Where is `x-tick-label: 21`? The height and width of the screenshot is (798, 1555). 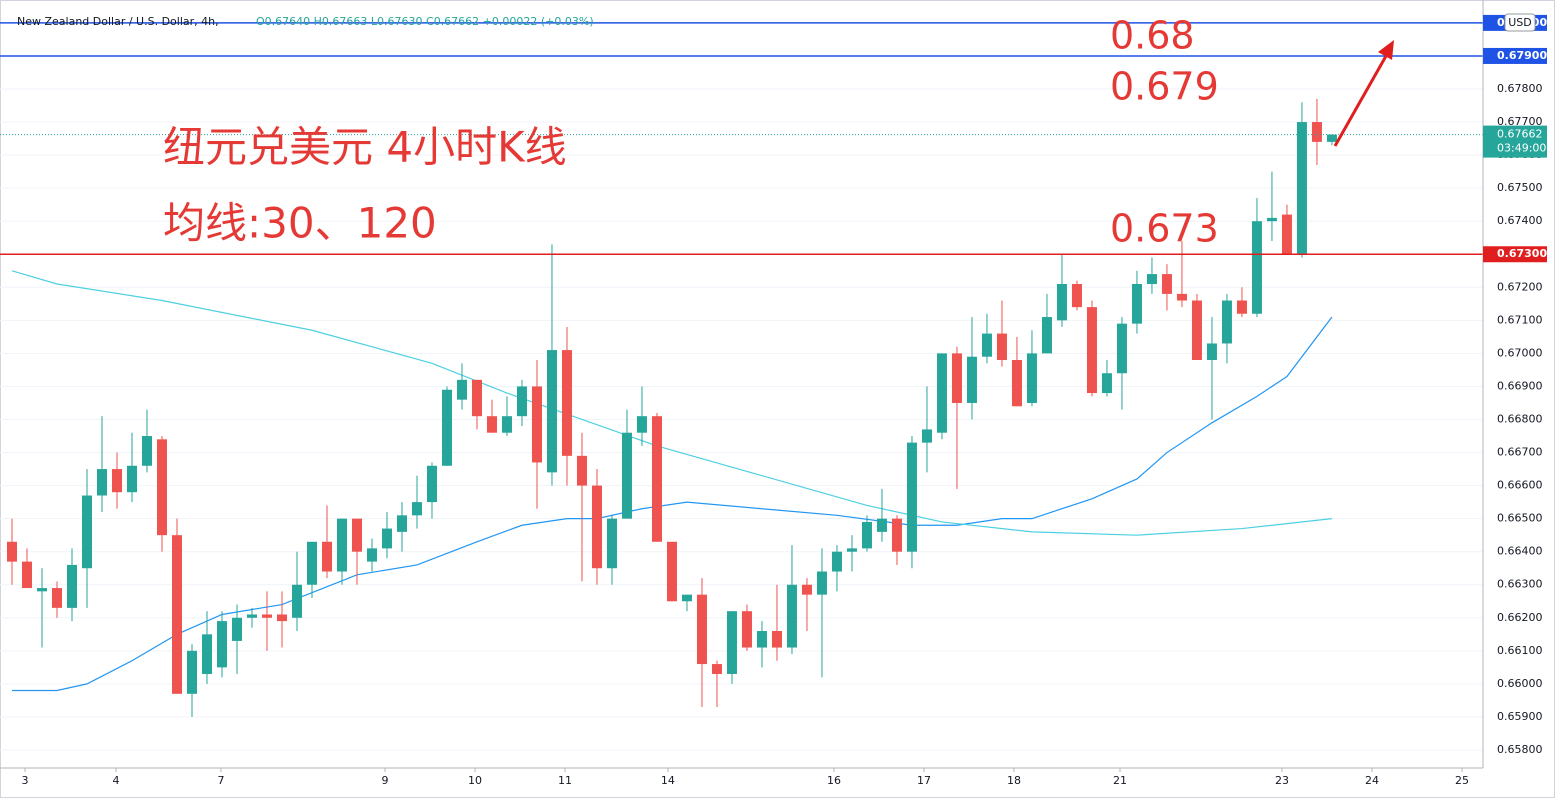
x-tick-label: 21 is located at coordinates (1120, 780).